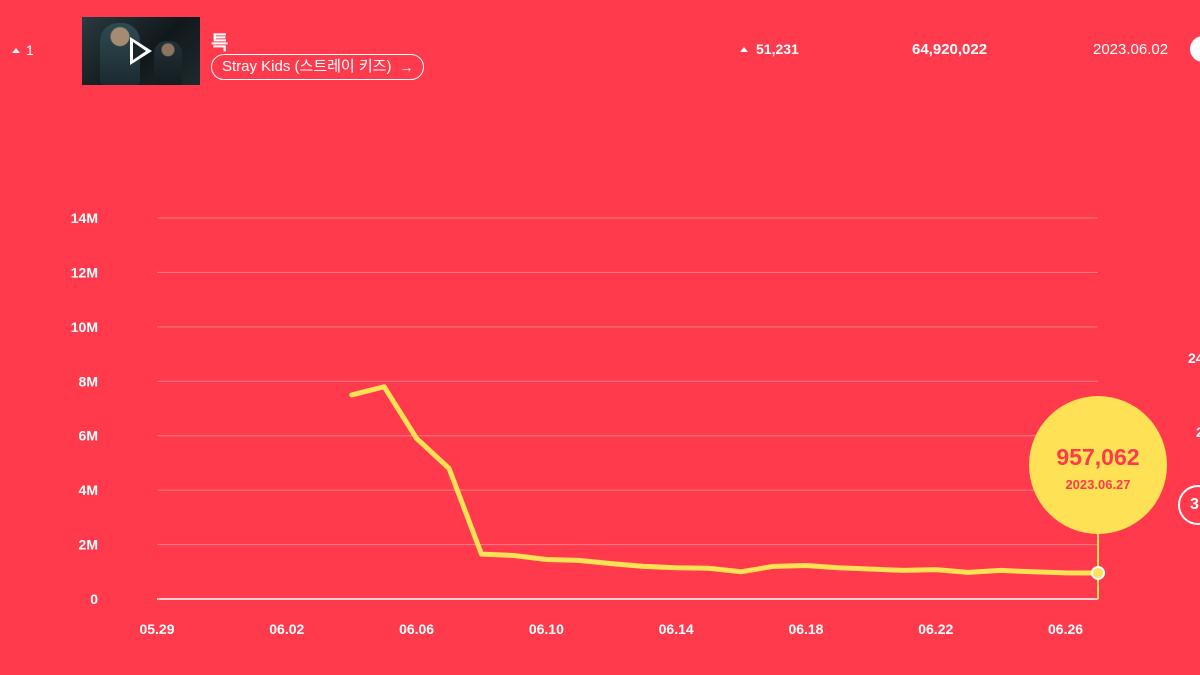 The width and height of the screenshot is (1200, 675). I want to click on song-title: 특, so click(220, 43).